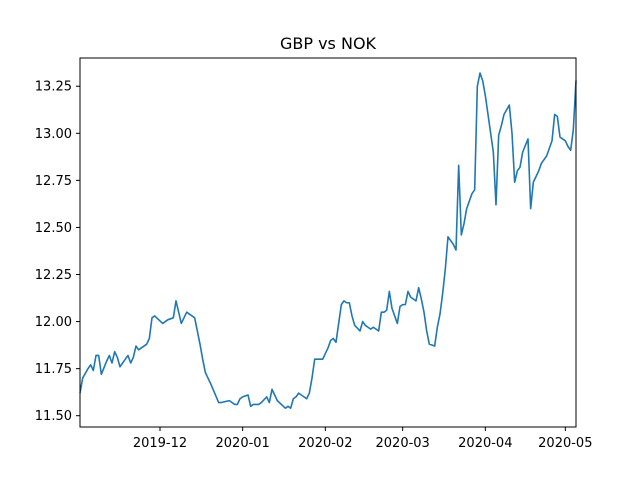 The height and width of the screenshot is (480, 640). Describe the element at coordinates (328, 43) in the screenshot. I see `chart-title: GBP vs NOK` at that location.